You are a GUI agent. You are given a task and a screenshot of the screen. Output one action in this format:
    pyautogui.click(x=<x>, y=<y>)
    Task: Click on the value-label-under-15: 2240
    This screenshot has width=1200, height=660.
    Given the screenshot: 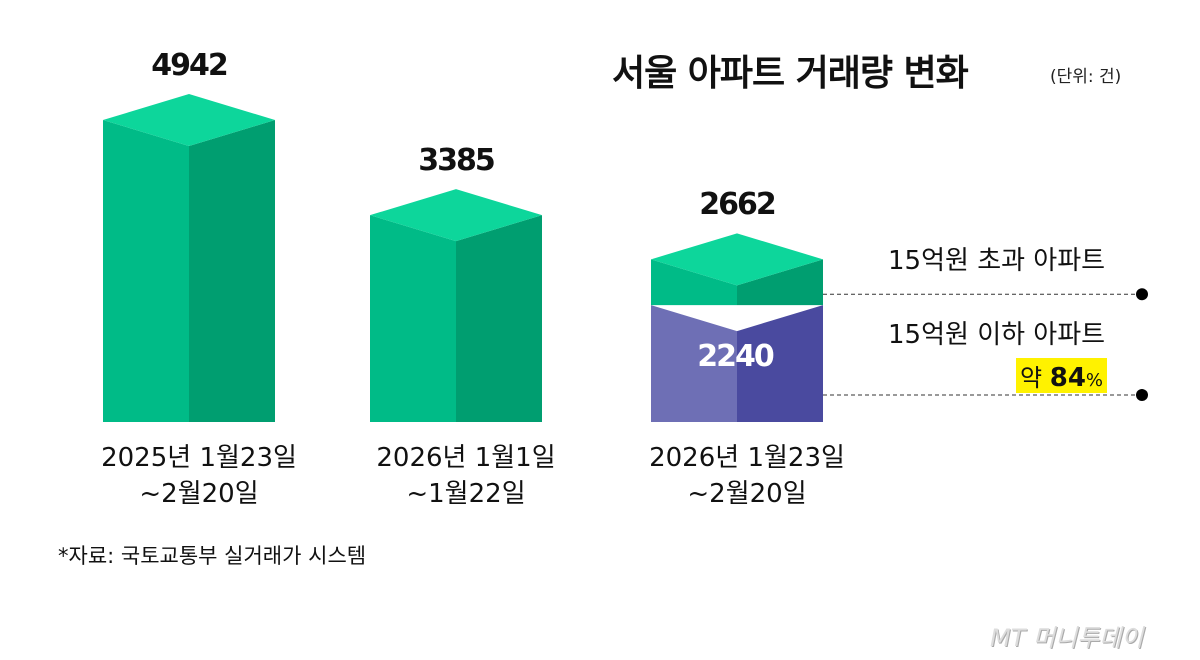 What is the action you would take?
    pyautogui.click(x=735, y=357)
    